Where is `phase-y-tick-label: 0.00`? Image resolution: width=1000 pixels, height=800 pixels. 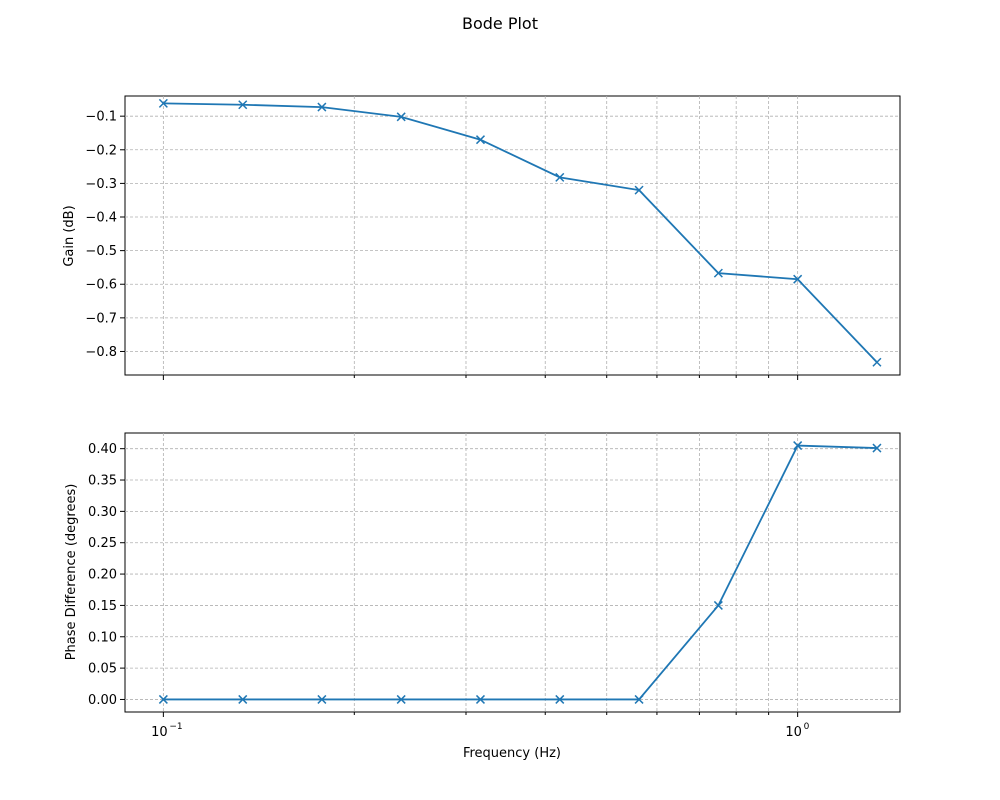 phase-y-tick-label: 0.00 is located at coordinates (102, 700).